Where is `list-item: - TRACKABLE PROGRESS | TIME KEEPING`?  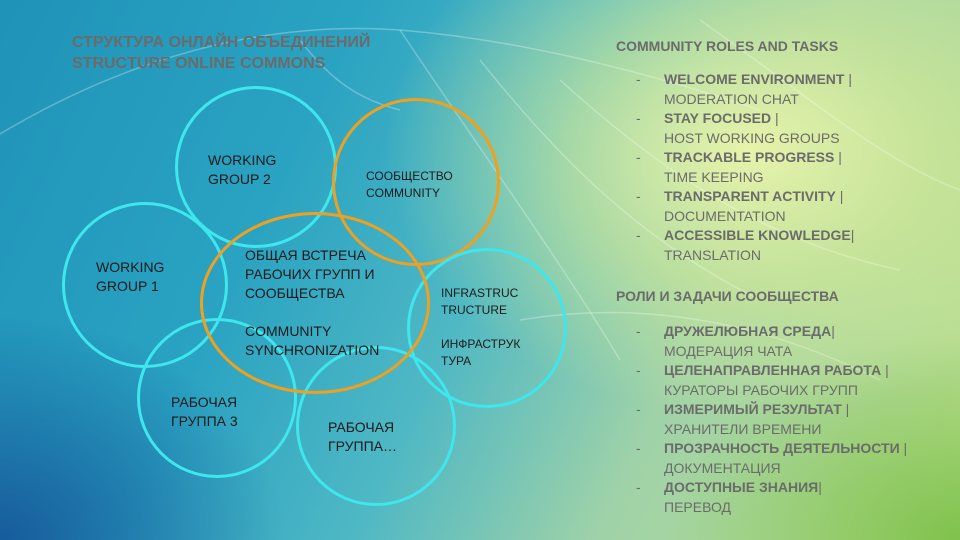 list-item: - TRACKABLE PROGRESS | TIME KEEPING is located at coordinates (739, 167).